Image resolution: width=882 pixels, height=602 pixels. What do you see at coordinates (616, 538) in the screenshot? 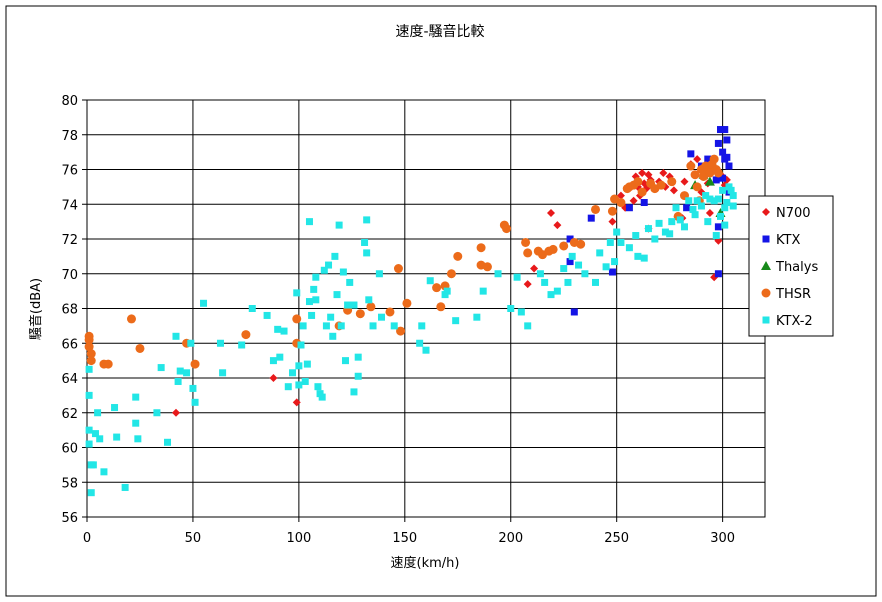
I see `x-tick-label: 250` at bounding box center [616, 538].